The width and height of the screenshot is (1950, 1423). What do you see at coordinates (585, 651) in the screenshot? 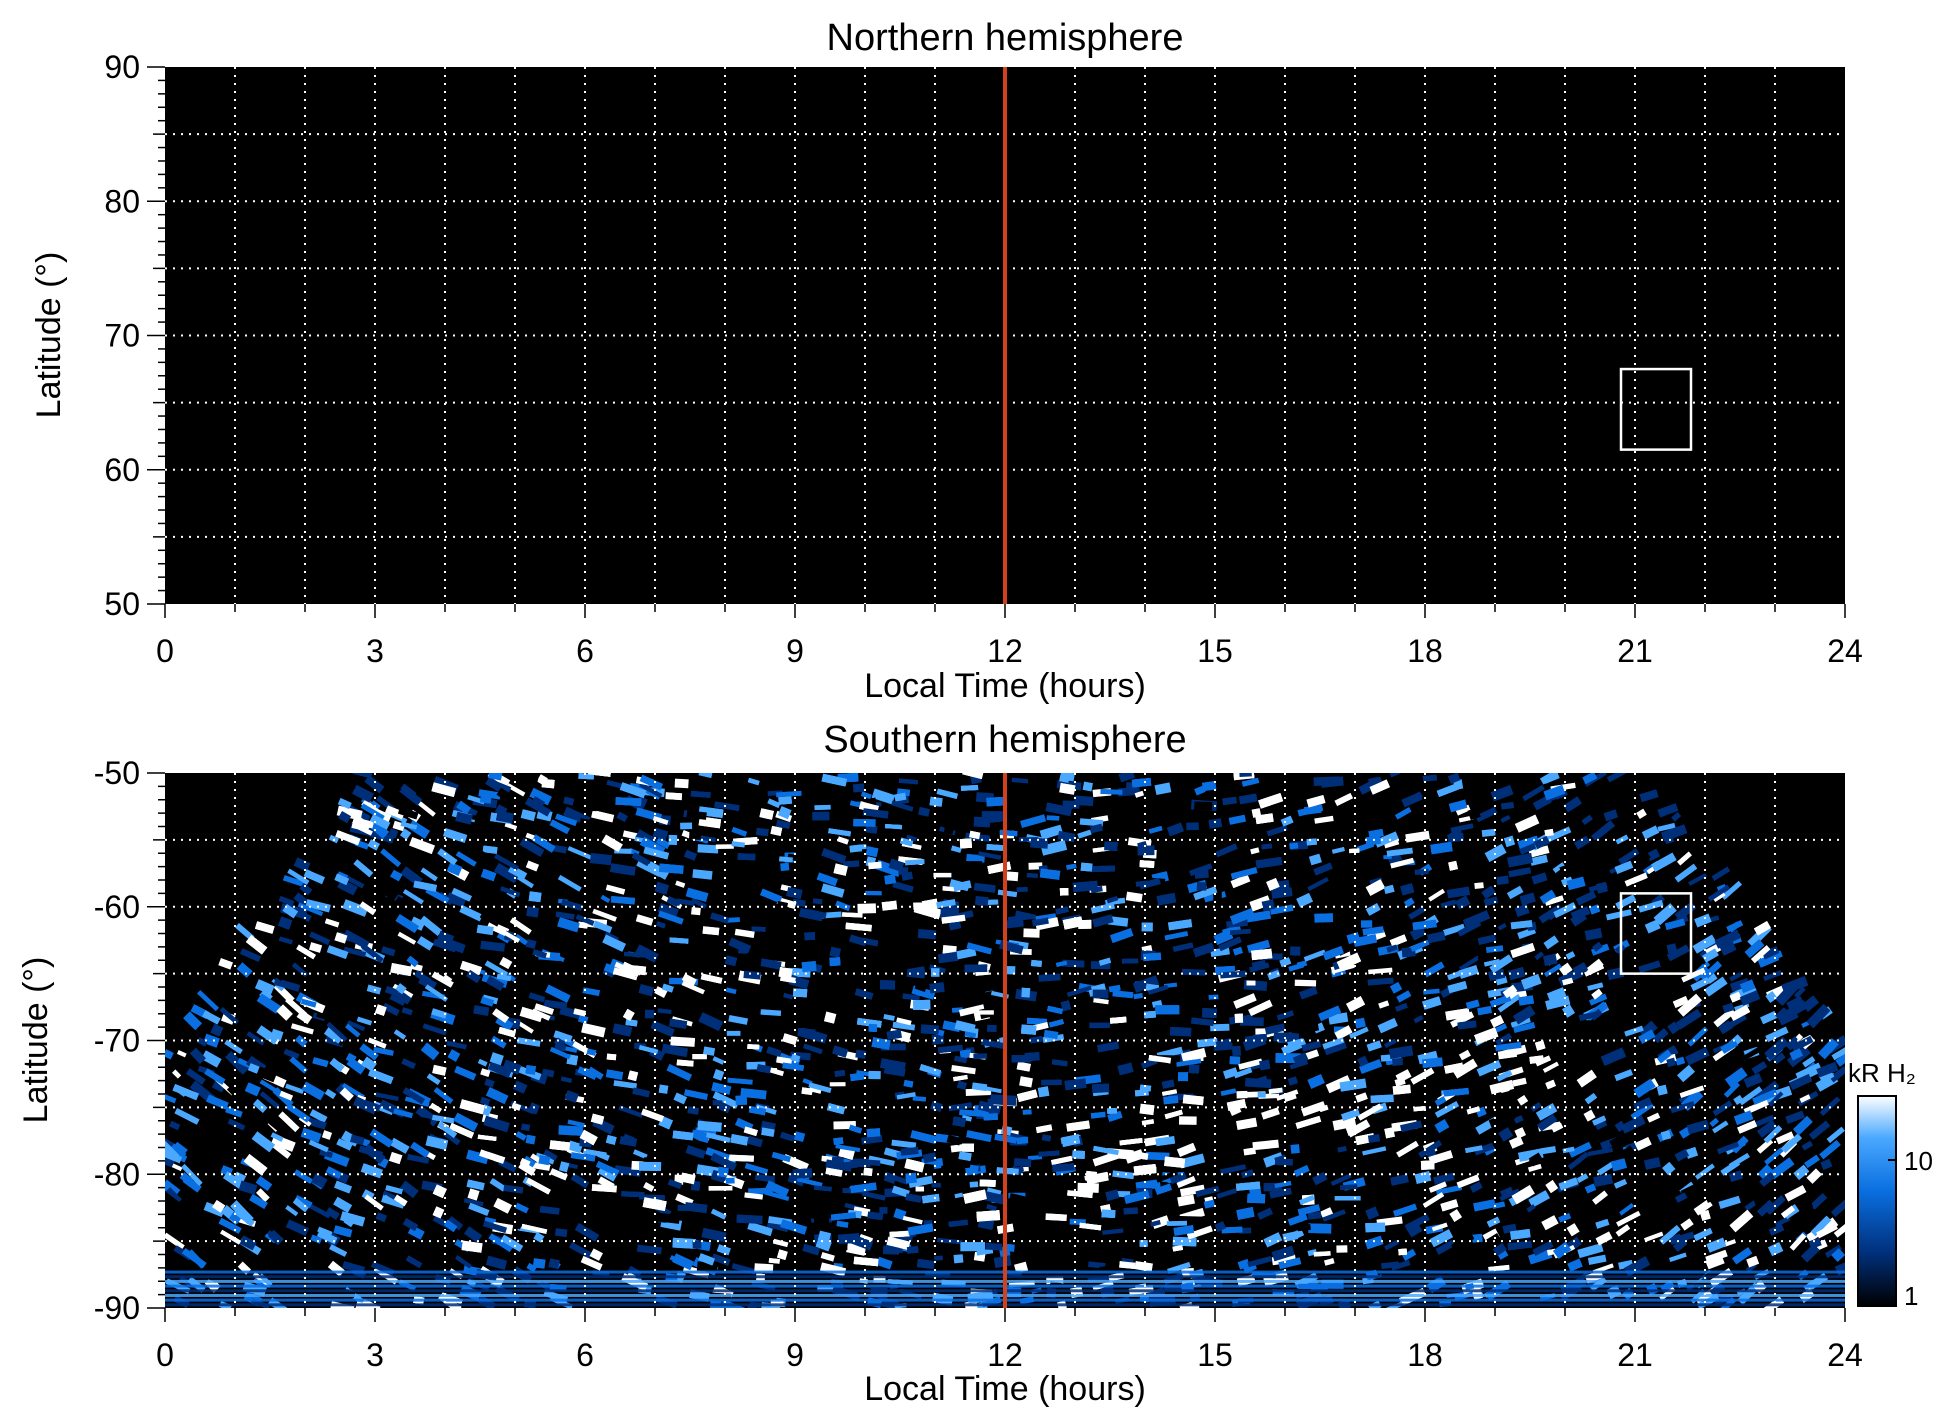
I see `x-tick-label: 6` at bounding box center [585, 651].